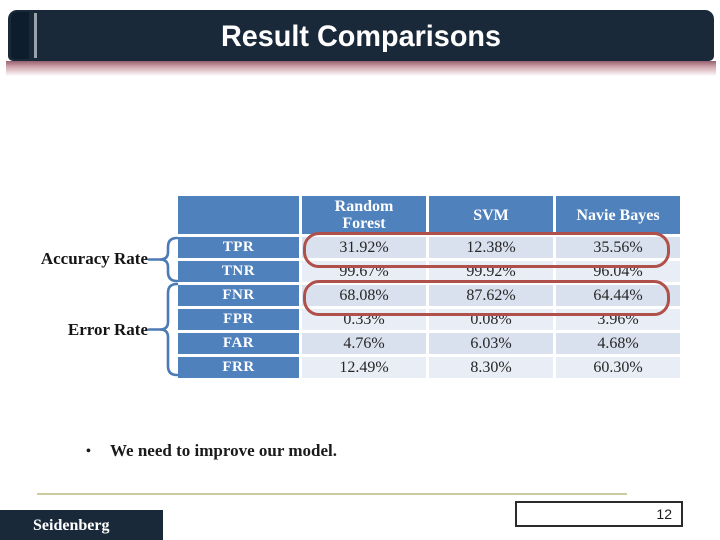 This screenshot has height=540, width=720. I want to click on cell-value: 4.68%, so click(618, 343).